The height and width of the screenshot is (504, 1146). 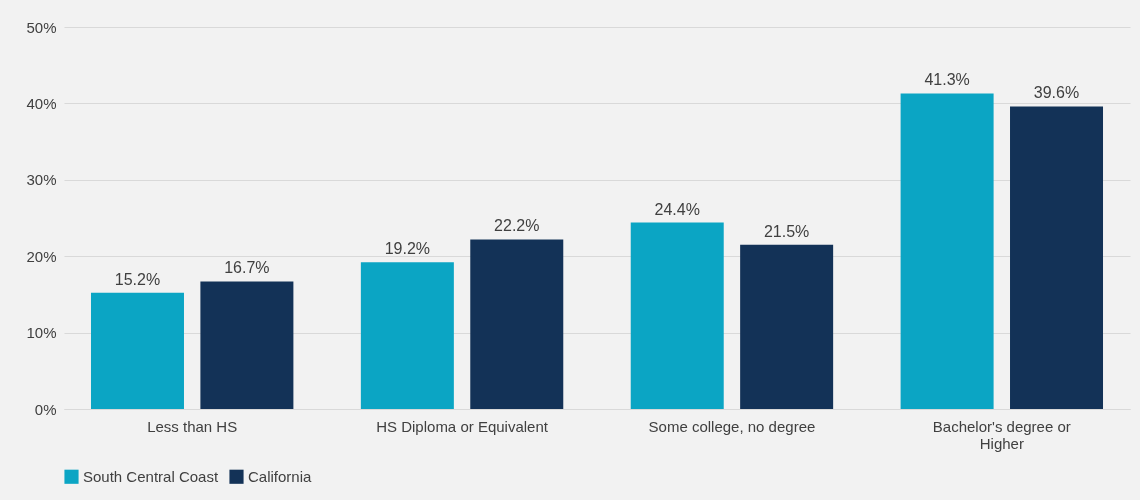 What do you see at coordinates (41, 256) in the screenshot?
I see `y-tick-label: 20%` at bounding box center [41, 256].